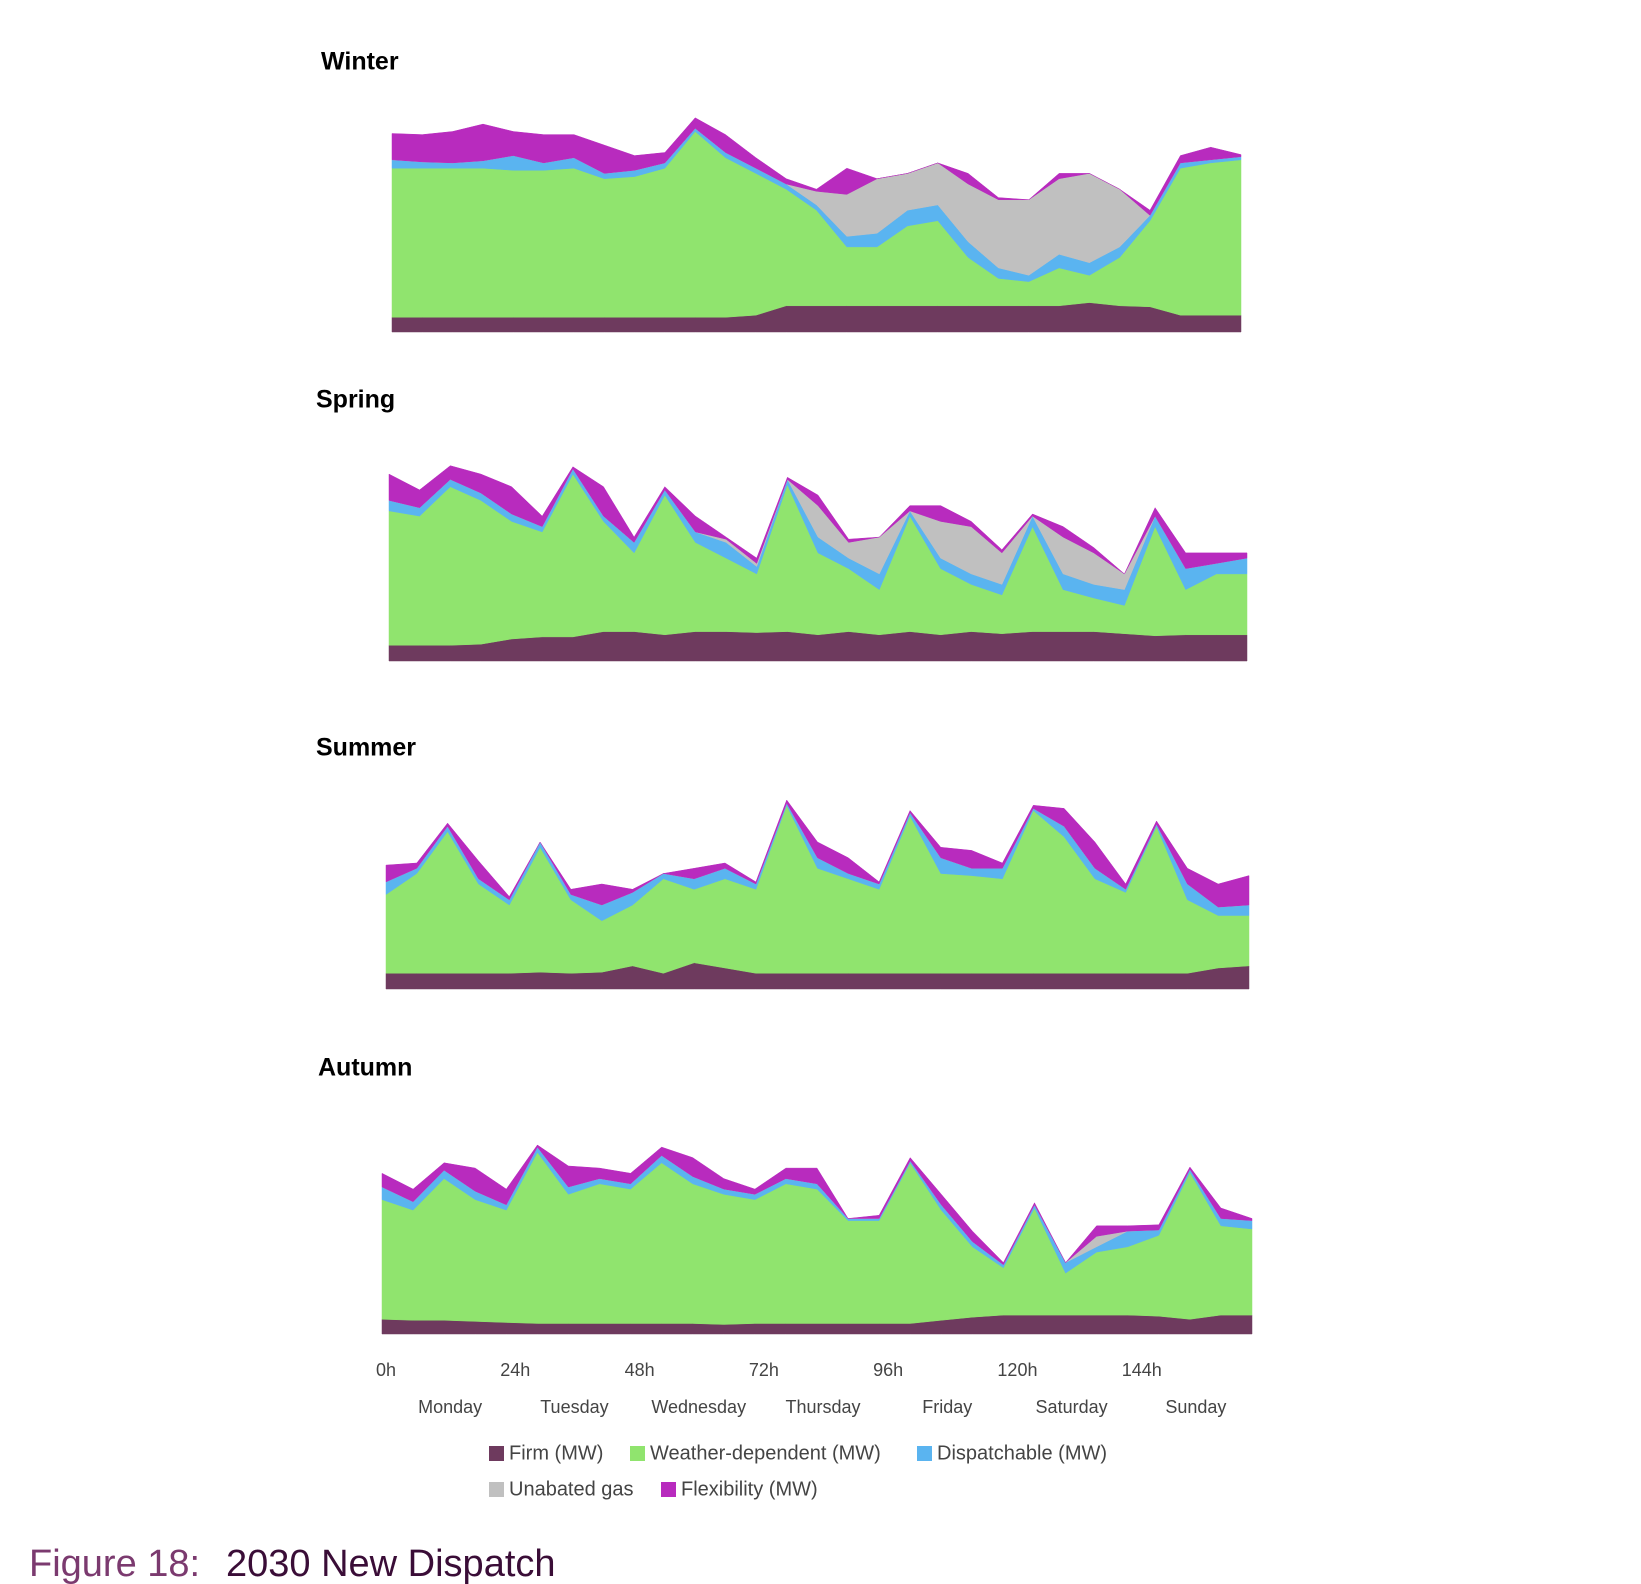  I want to click on panel-title: Summer, so click(366, 748).